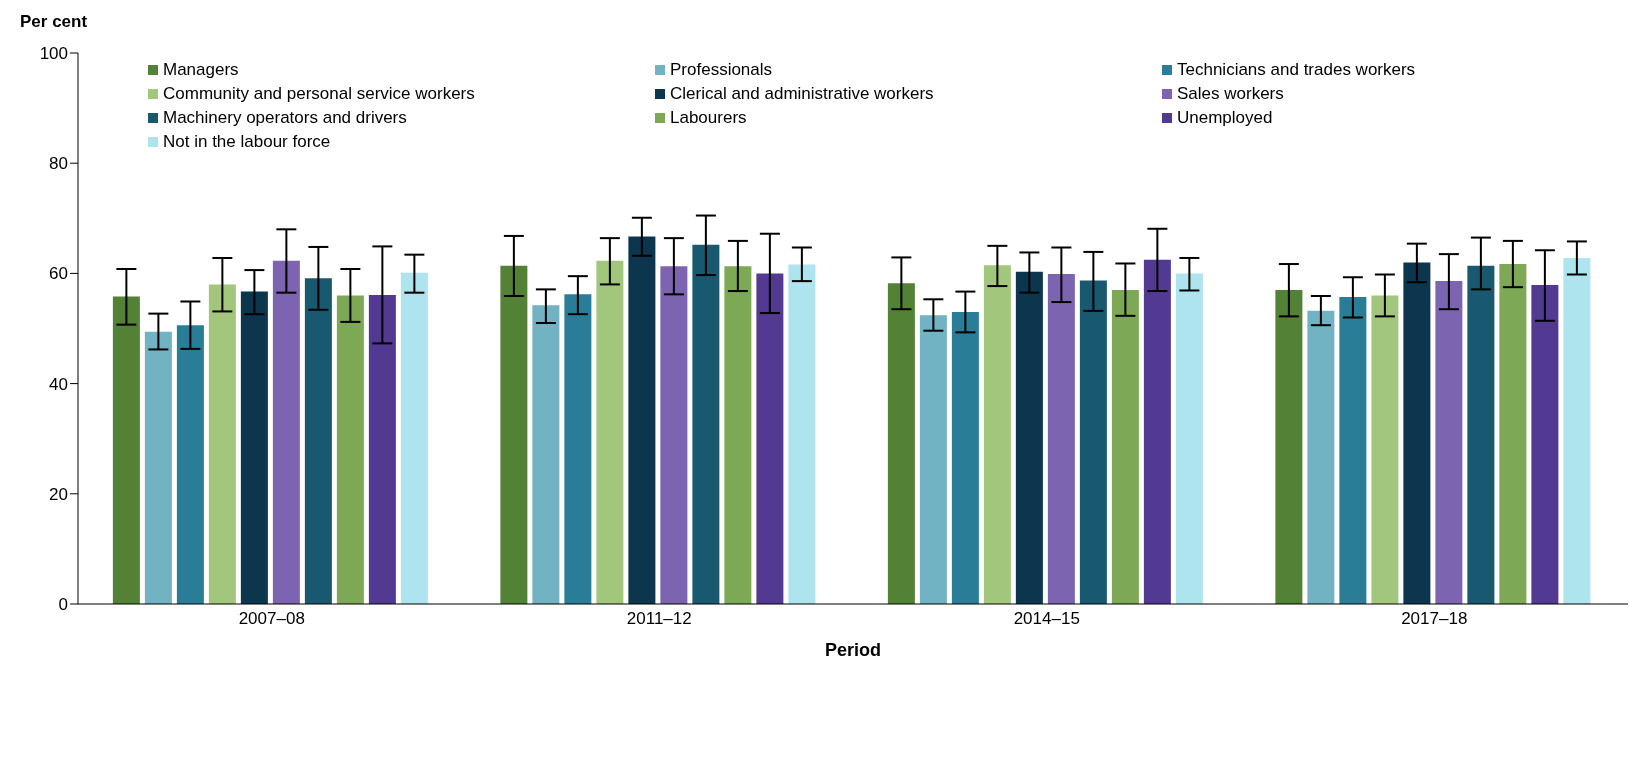 This screenshot has height=784, width=1648. I want to click on x-tick-label: 2014–15, so click(1046, 619).